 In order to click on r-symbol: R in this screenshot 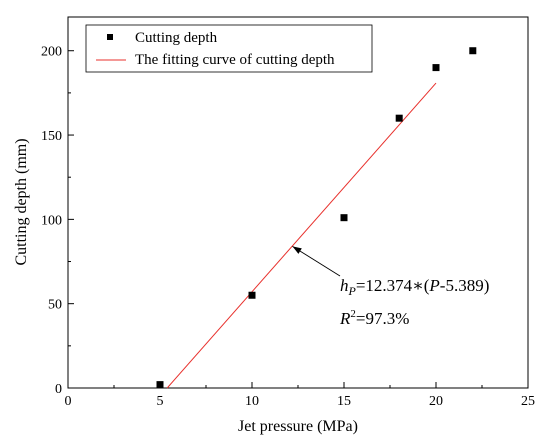, I will do `click(345, 318)`.